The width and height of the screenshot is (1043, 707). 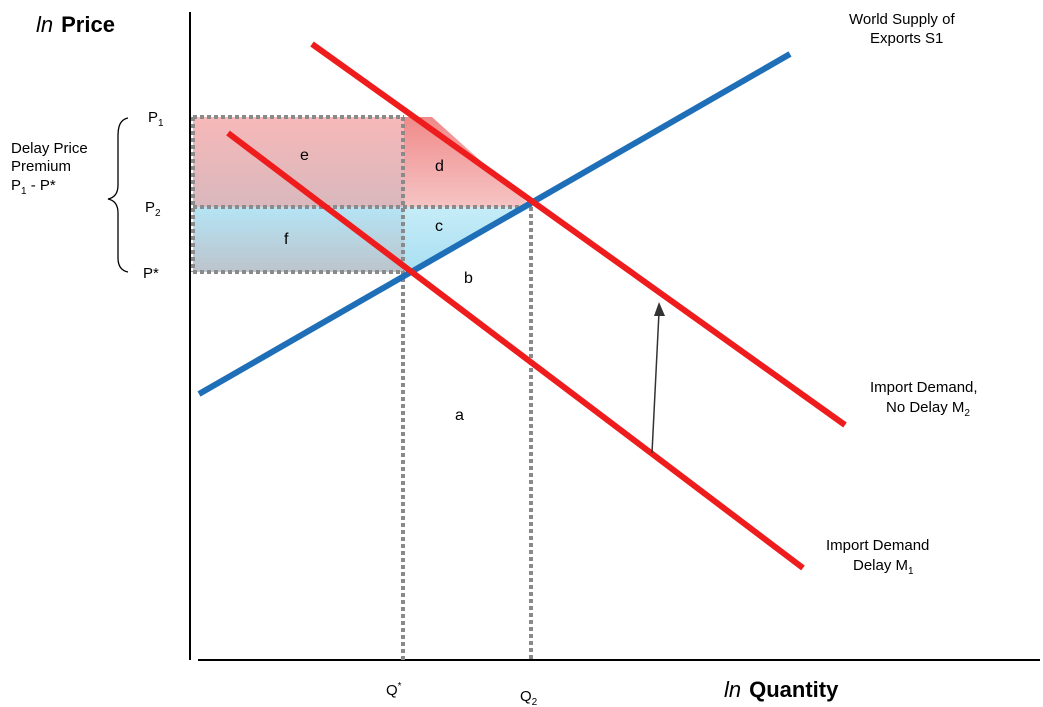 I want to click on svg-text: Import Demand, so click(x=877, y=545).